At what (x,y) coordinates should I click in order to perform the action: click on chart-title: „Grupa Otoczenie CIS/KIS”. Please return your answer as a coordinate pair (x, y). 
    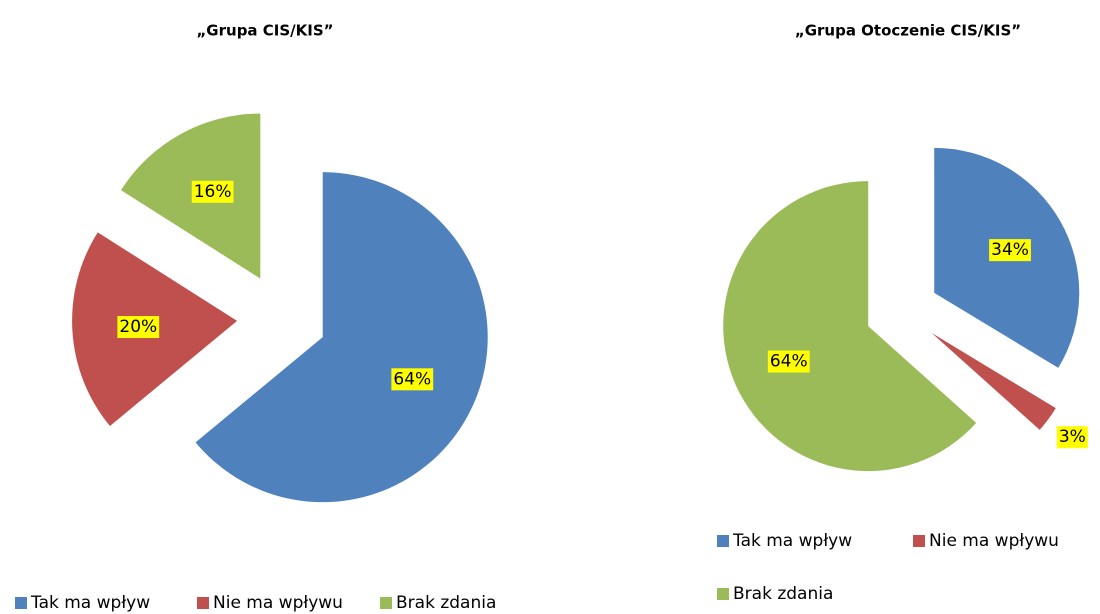
    Looking at the image, I should click on (908, 31).